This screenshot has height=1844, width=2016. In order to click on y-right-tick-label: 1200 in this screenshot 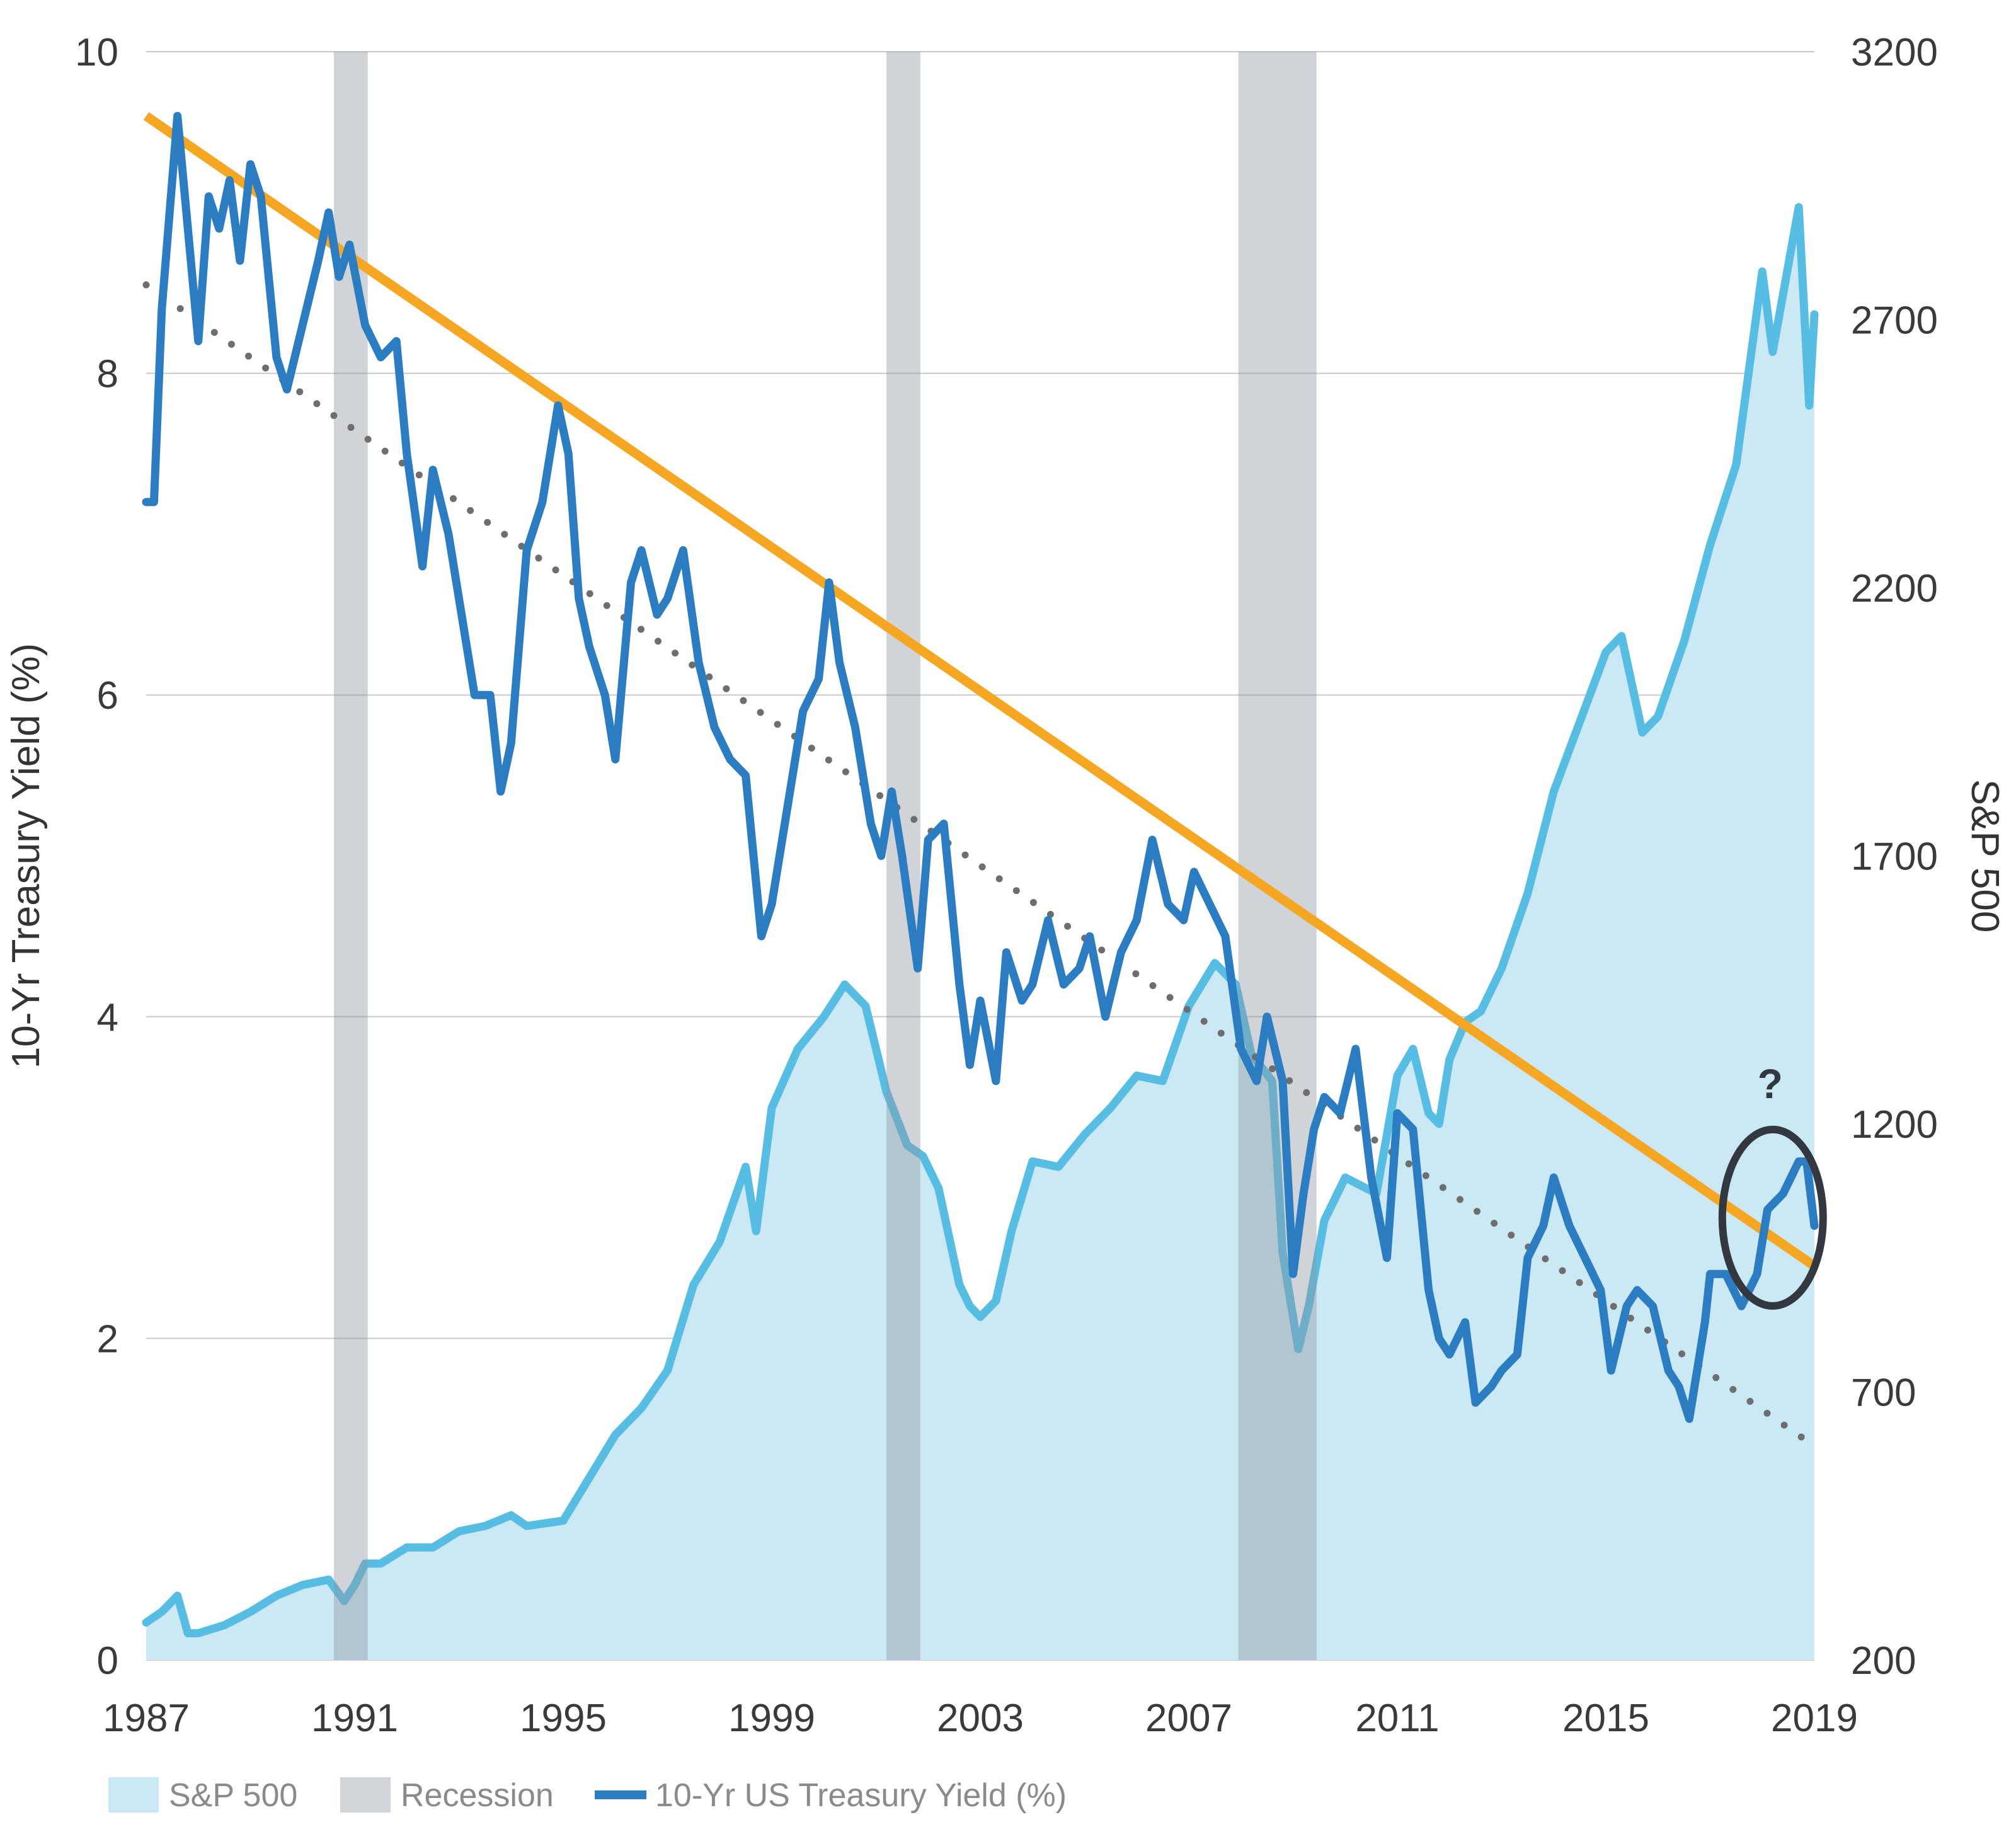, I will do `click(1894, 1125)`.